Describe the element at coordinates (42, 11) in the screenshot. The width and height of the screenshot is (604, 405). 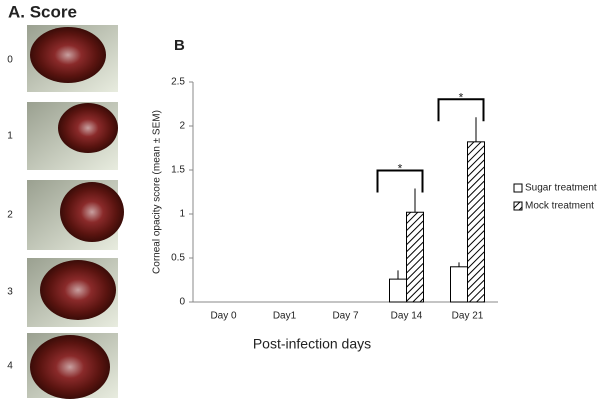
I see `panel-a-title: A. Score` at that location.